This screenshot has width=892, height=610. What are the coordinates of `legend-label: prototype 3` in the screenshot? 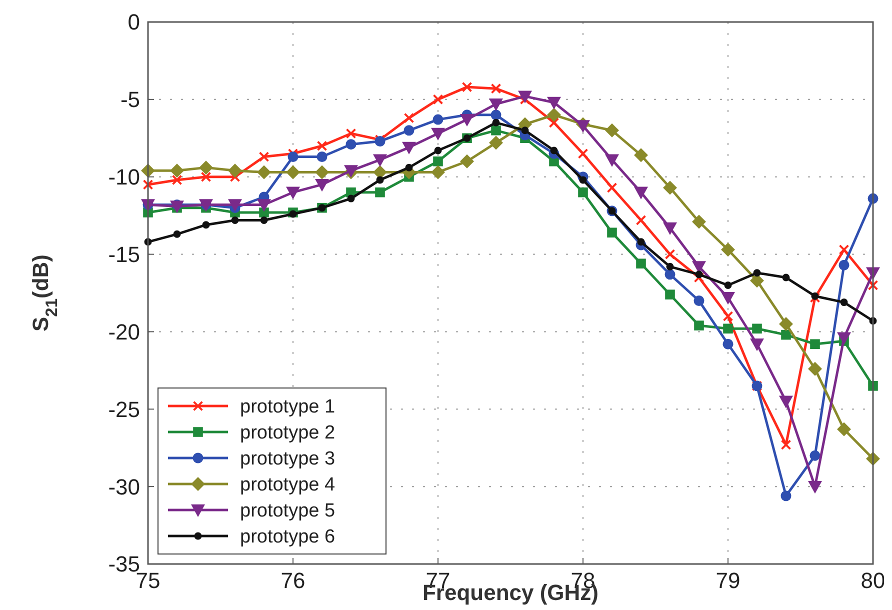 It's located at (288, 459).